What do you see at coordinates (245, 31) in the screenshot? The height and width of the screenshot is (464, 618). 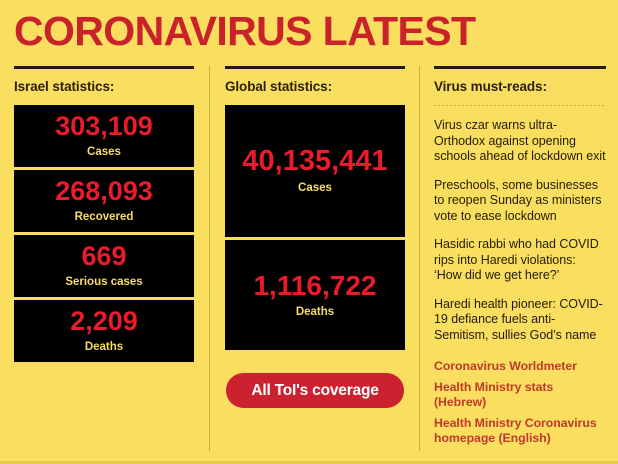 I see `page-title: CORONAVIRUS LATEST` at bounding box center [245, 31].